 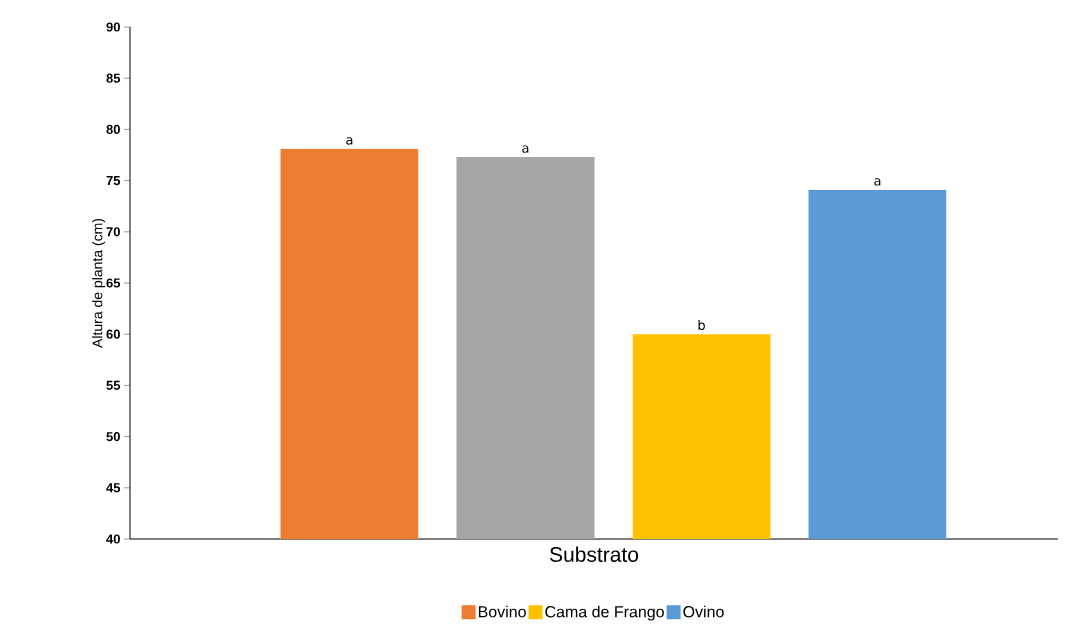 What do you see at coordinates (113, 488) in the screenshot?
I see `y-tick-label: 45` at bounding box center [113, 488].